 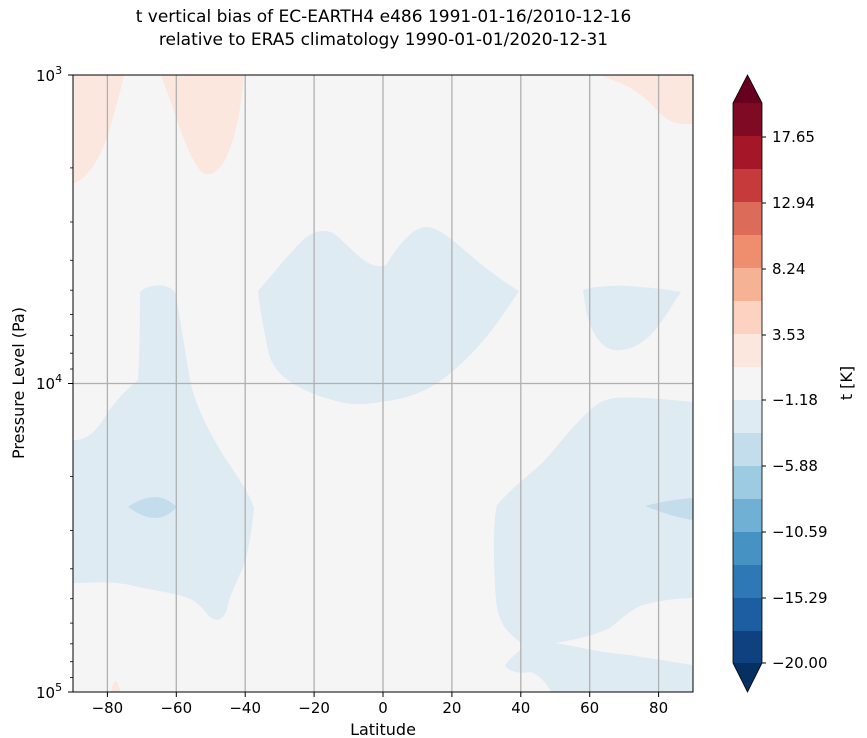 What do you see at coordinates (383, 694) in the screenshot?
I see `x-axis-ticks` at bounding box center [383, 694].